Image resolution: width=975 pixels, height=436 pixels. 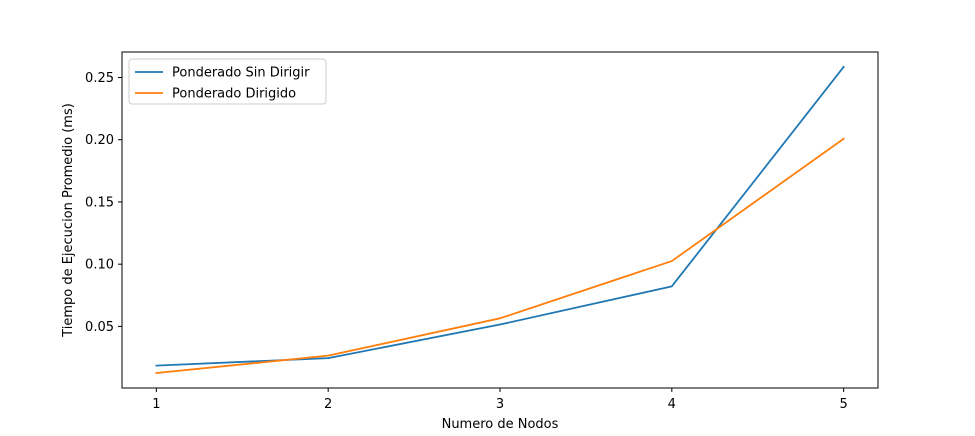 I want to click on legend-label-2: Ponderado Dirigido, so click(x=234, y=94).